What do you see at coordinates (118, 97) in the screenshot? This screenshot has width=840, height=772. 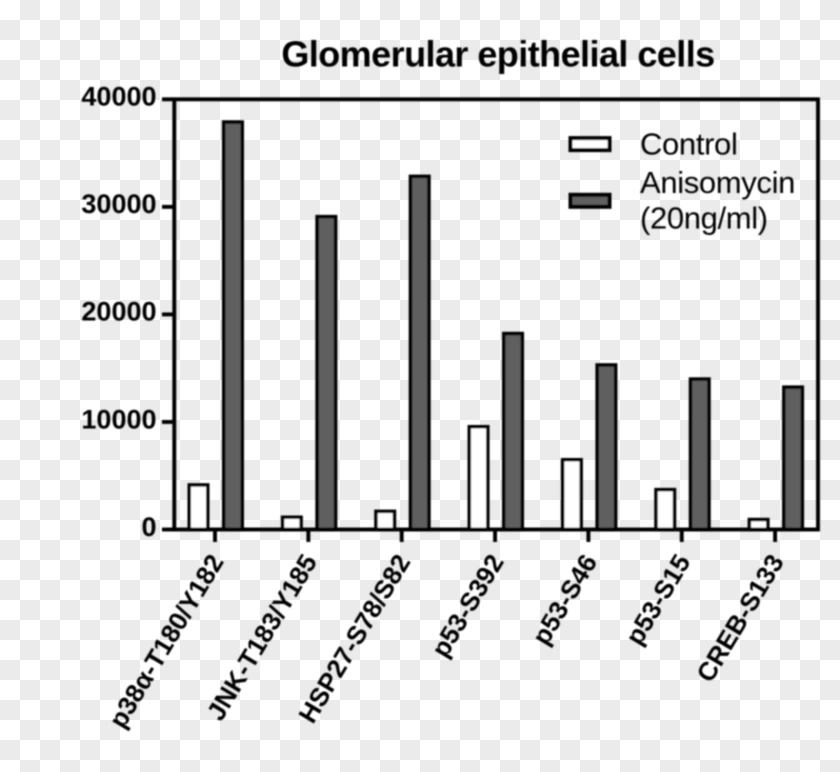 I see `svg-text: 40000` at bounding box center [118, 97].